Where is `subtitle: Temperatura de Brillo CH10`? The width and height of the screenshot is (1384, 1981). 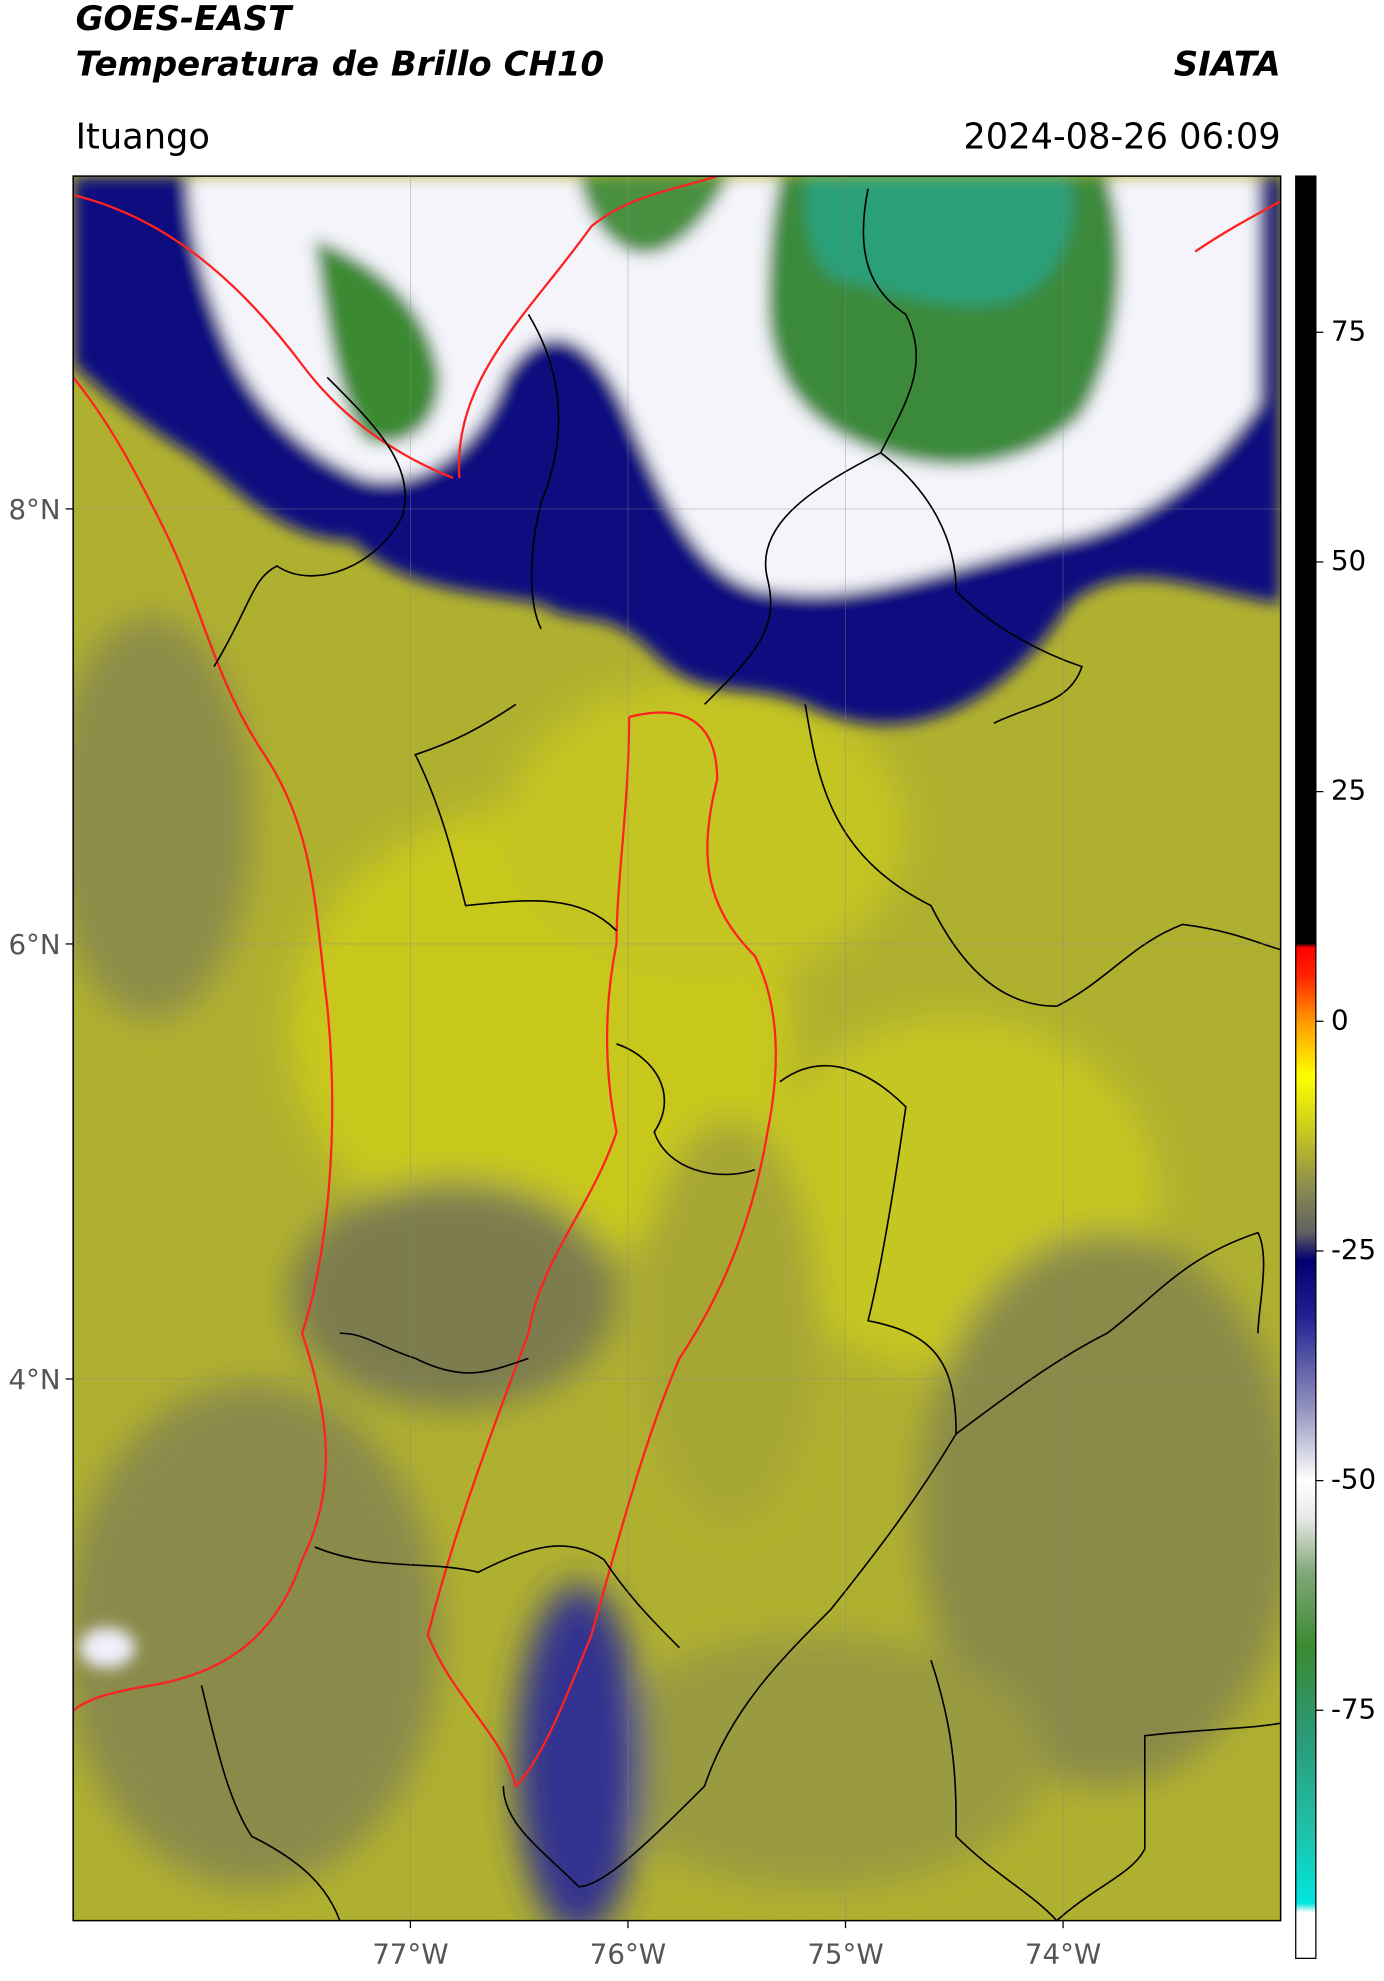 subtitle: Temperatura de Brillo CH10 is located at coordinates (340, 64).